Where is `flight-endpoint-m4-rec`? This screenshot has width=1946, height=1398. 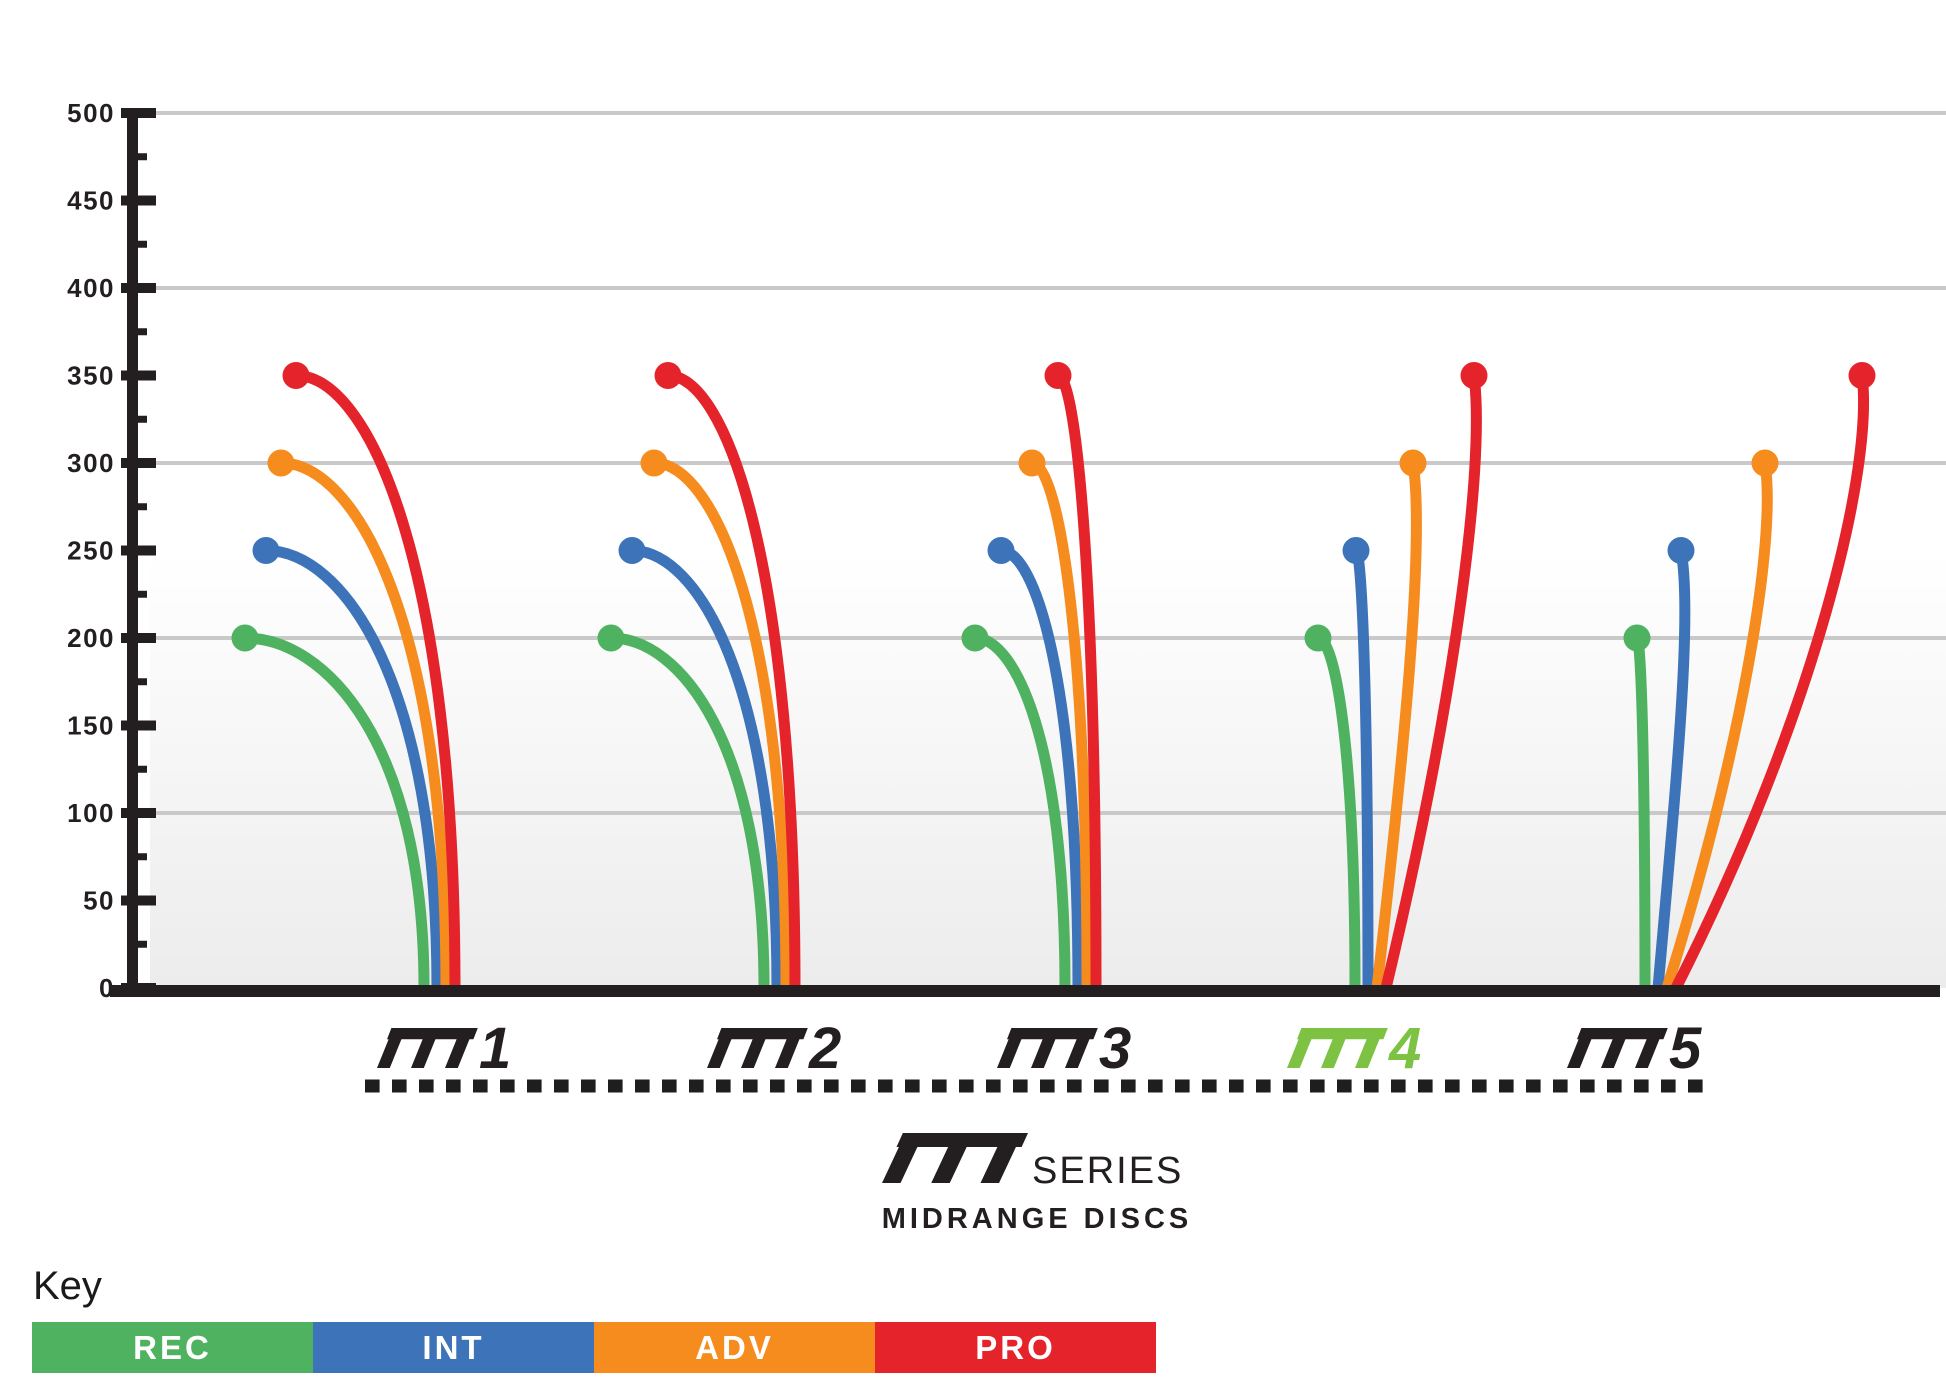 flight-endpoint-m4-rec is located at coordinates (1318, 638).